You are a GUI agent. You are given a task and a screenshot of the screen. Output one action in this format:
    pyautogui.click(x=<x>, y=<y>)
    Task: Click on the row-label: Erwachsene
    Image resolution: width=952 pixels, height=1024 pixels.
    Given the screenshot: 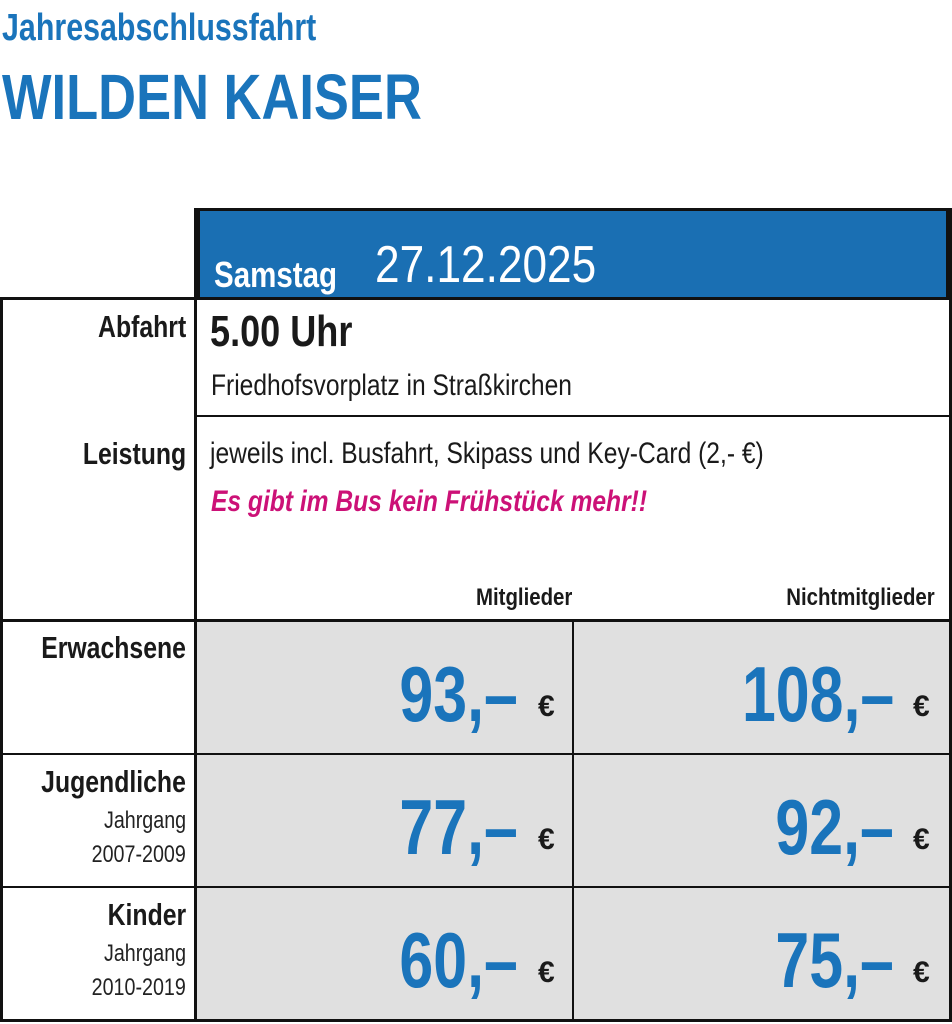 What is the action you would take?
    pyautogui.click(x=113, y=647)
    